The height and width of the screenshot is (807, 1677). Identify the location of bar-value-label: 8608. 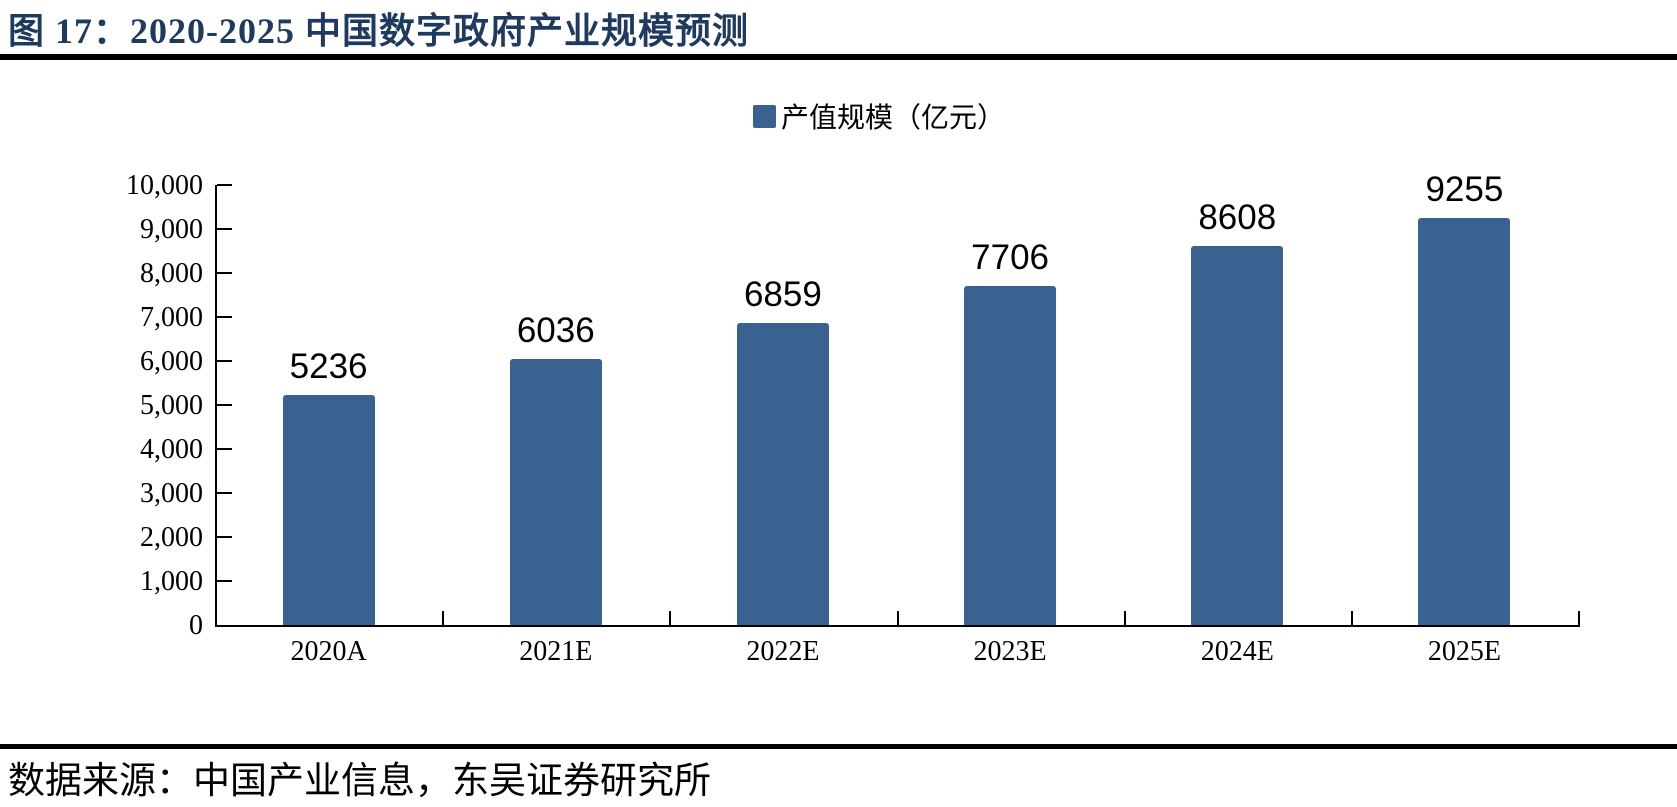
(1237, 218).